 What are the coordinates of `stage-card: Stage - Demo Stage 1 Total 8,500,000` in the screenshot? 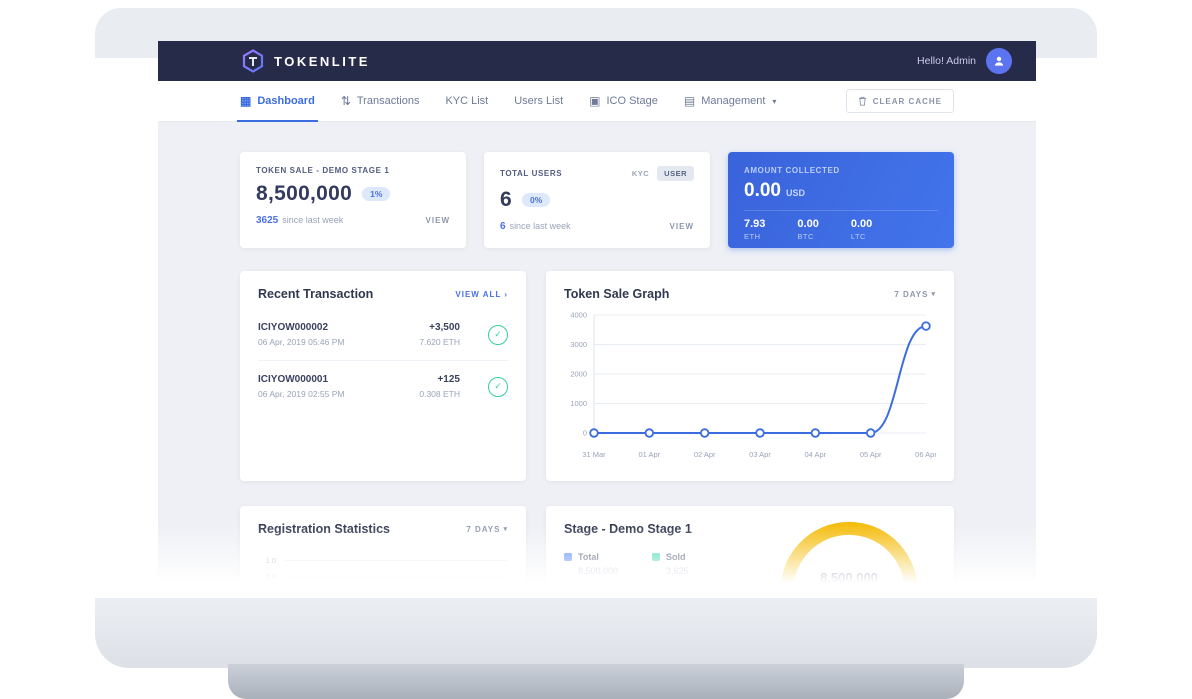 It's located at (750, 552).